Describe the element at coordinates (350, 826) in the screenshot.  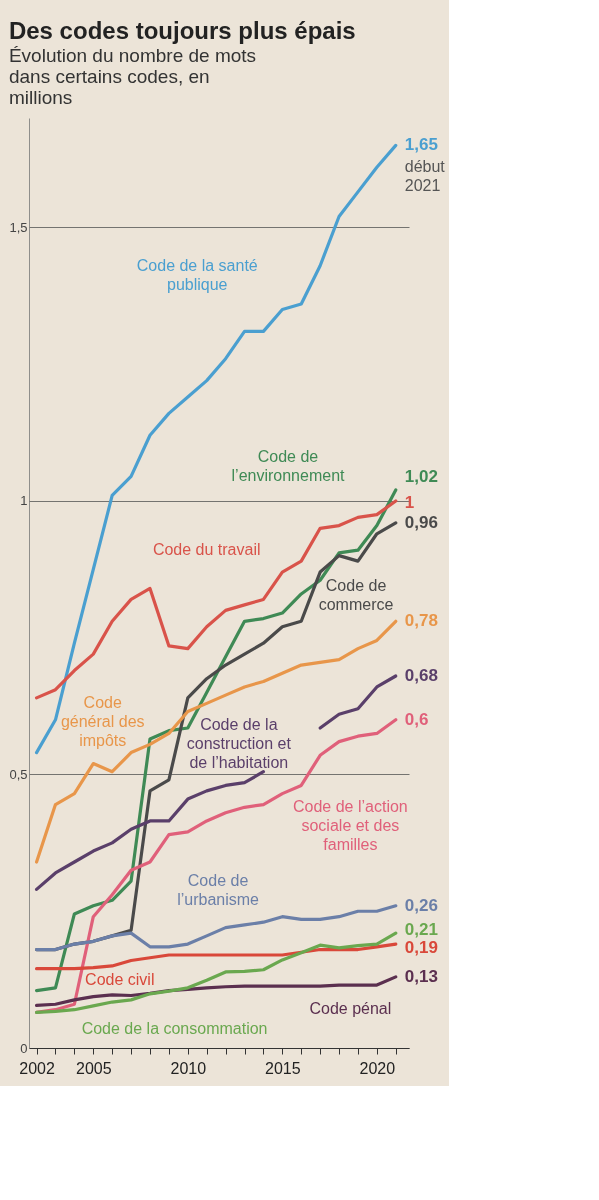
I see `series-label: Code de l’action sociale et des familles` at that location.